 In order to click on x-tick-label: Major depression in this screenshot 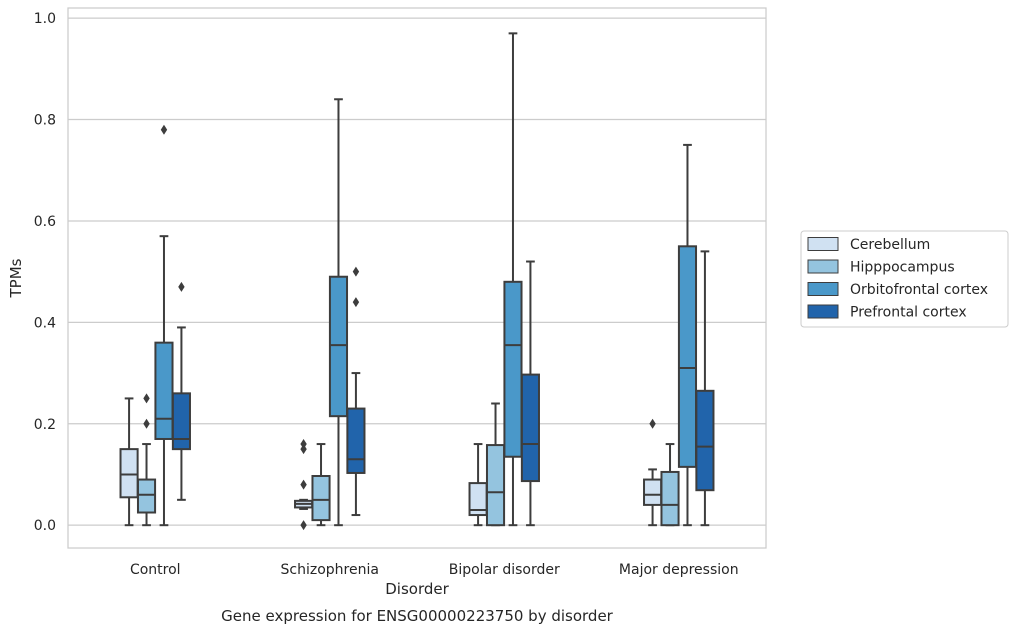, I will do `click(679, 570)`.